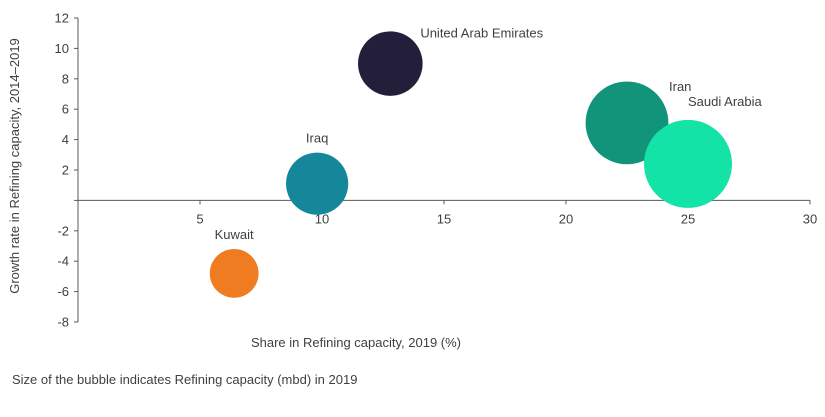  I want to click on x-tick-label: 5, so click(199, 218).